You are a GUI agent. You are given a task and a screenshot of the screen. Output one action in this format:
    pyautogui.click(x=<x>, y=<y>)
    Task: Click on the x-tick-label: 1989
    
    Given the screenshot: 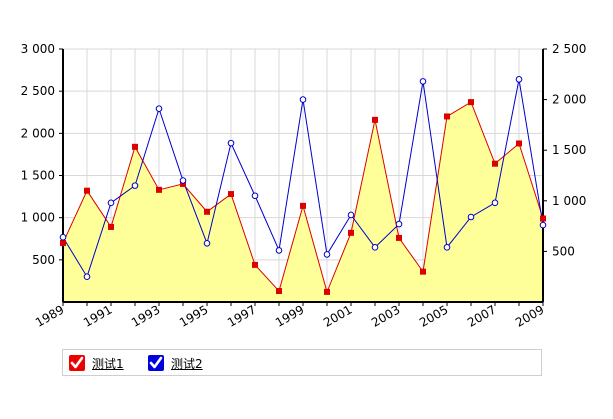 What is the action you would take?
    pyautogui.click(x=49, y=315)
    